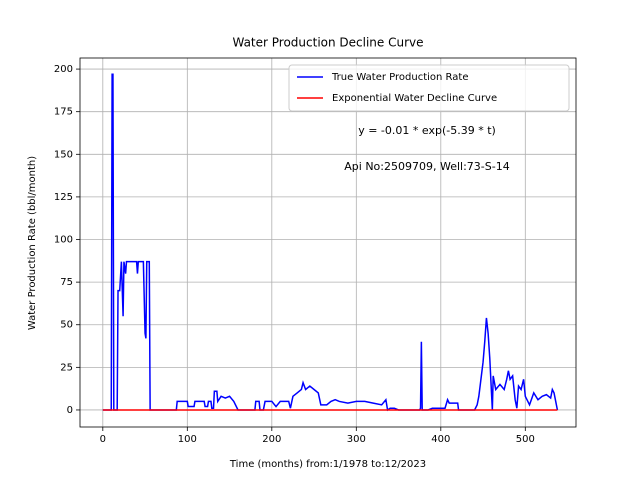 This screenshot has width=640, height=480. What do you see at coordinates (187, 439) in the screenshot?
I see `x-tick-label: 100` at bounding box center [187, 439].